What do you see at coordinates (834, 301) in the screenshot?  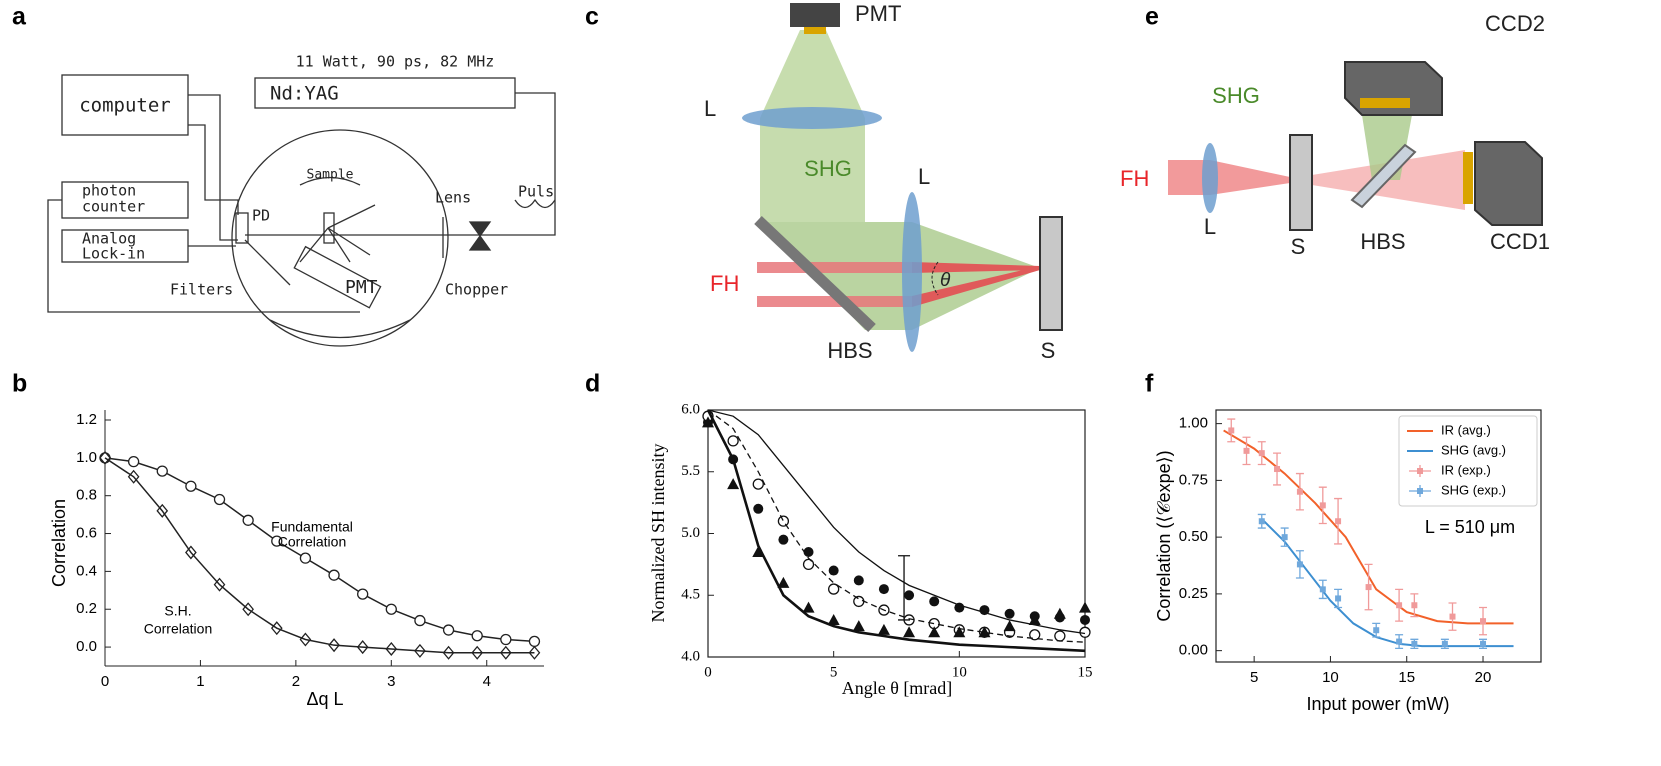 I see `fh-beam` at bounding box center [834, 301].